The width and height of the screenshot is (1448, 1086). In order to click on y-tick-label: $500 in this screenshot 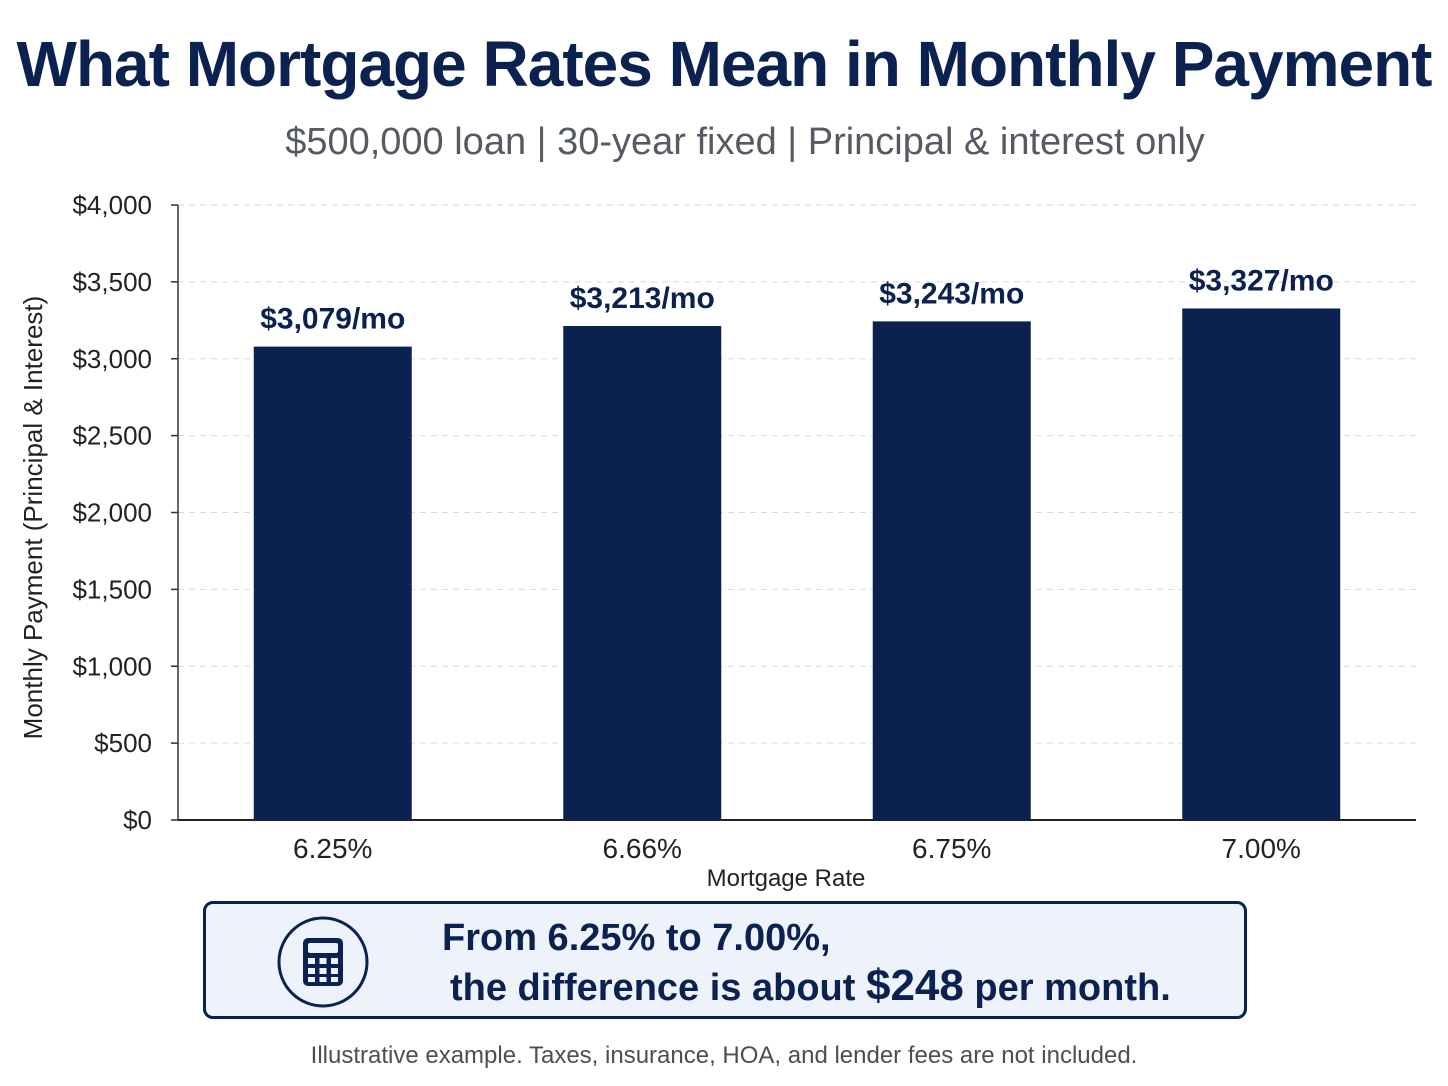, I will do `click(123, 743)`.